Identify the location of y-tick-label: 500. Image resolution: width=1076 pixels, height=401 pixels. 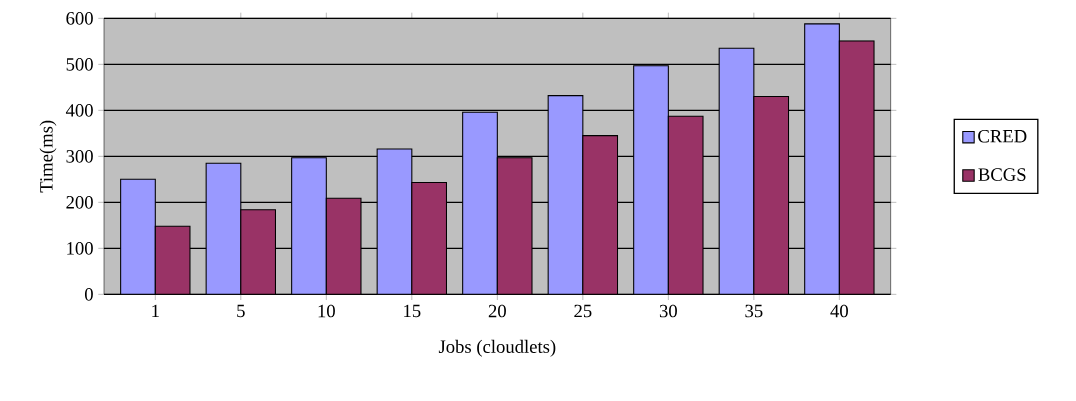
(79, 64).